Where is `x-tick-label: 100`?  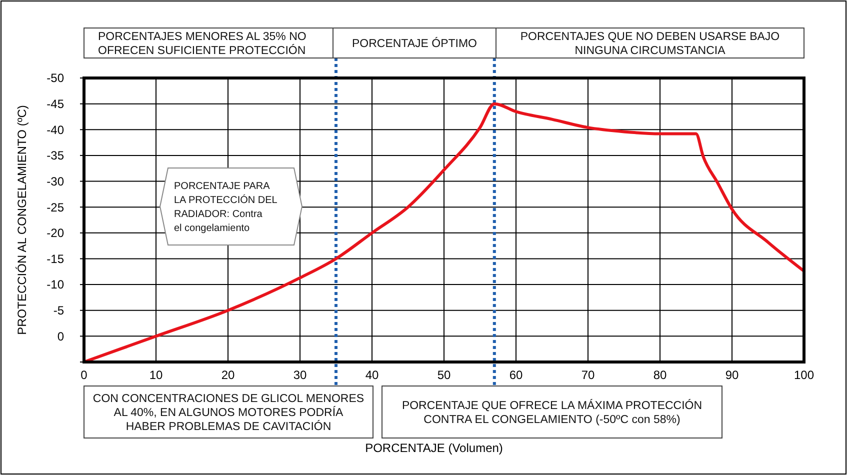
x-tick-label: 100 is located at coordinates (804, 375).